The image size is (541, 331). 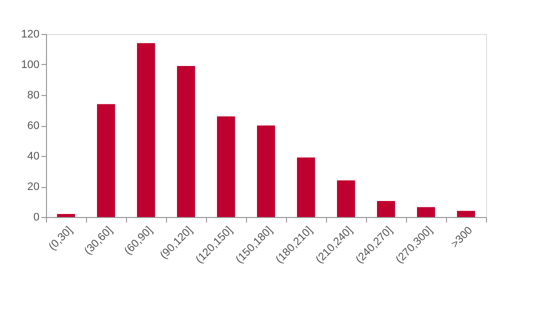 What do you see at coordinates (30, 34) in the screenshot?
I see `y-tick-label: 120` at bounding box center [30, 34].